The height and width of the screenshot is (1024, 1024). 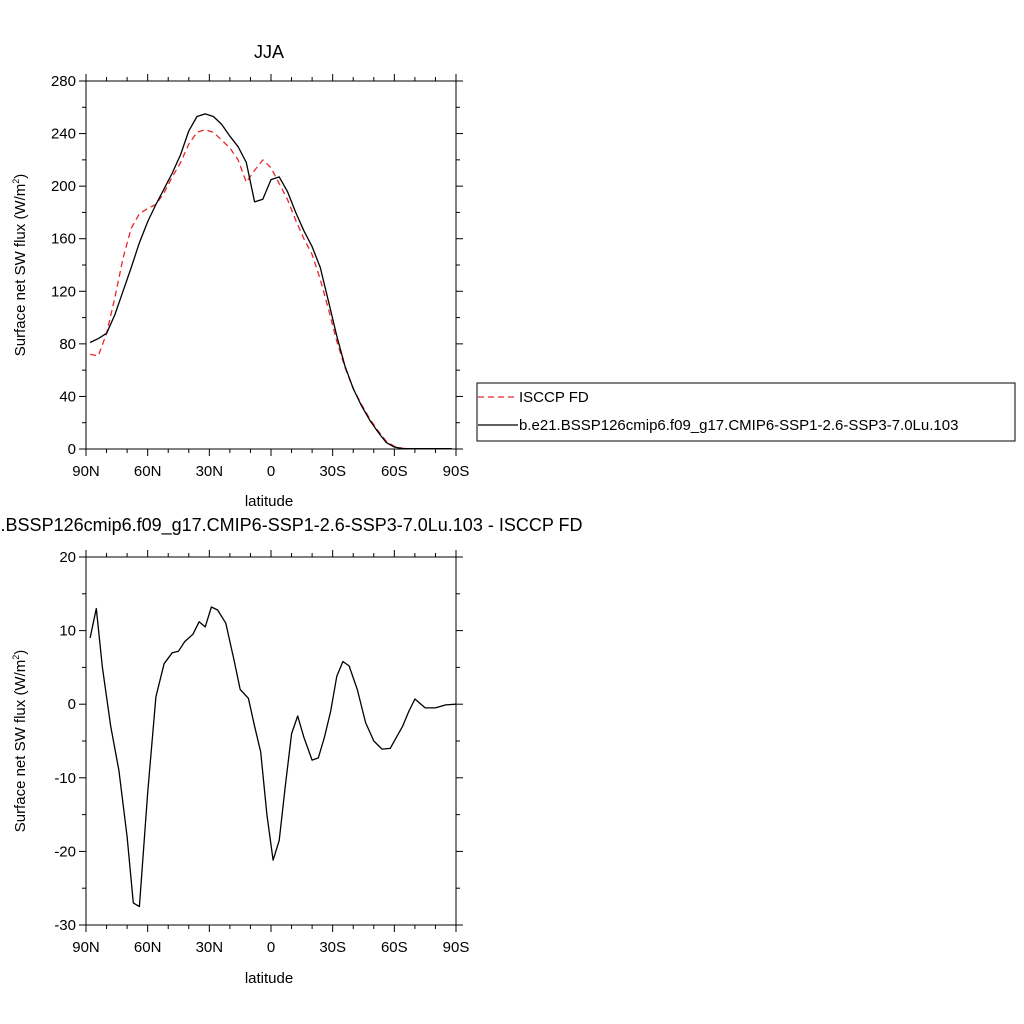 What do you see at coordinates (65, 741) in the screenshot?
I see `y-tick-labels: -30 -20 -10 0 10 20` at bounding box center [65, 741].